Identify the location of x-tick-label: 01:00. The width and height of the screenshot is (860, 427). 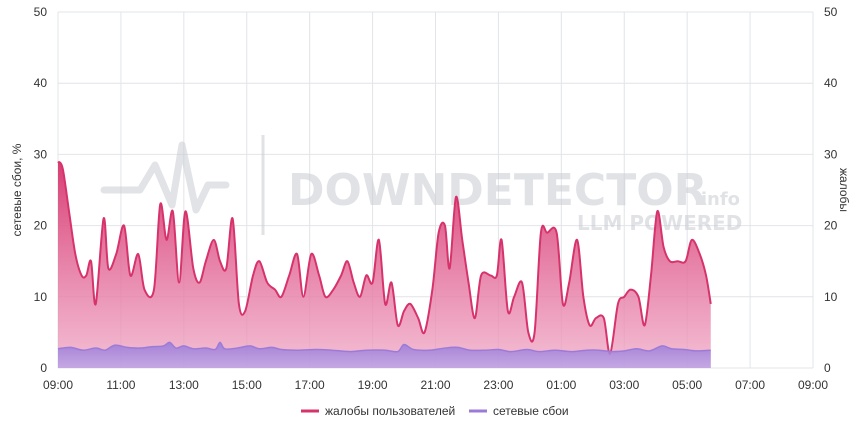
(561, 385).